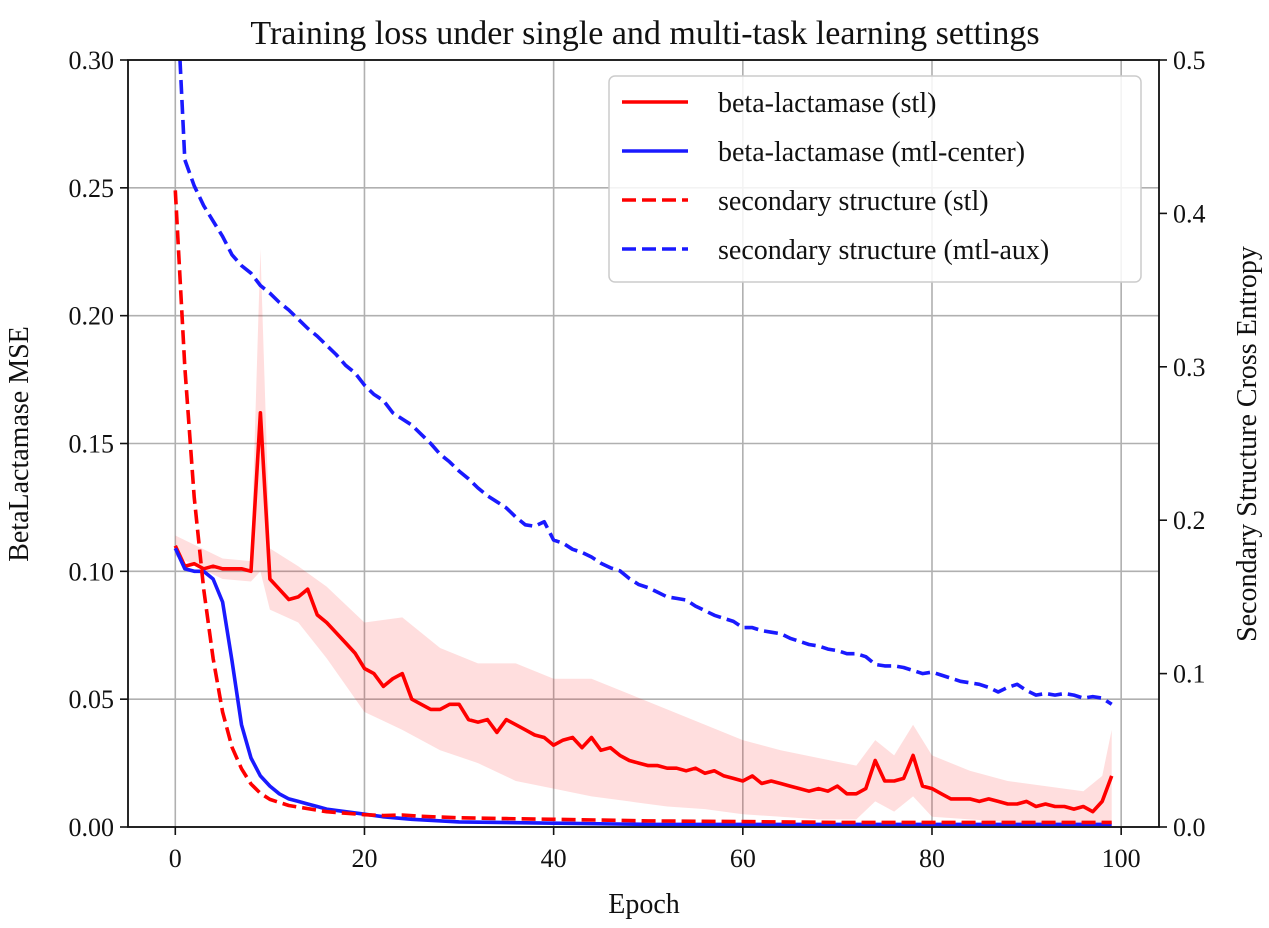 The height and width of the screenshot is (928, 1269). Describe the element at coordinates (19, 444) in the screenshot. I see `y-left-axis-title: BetaLactamase MSE` at that location.